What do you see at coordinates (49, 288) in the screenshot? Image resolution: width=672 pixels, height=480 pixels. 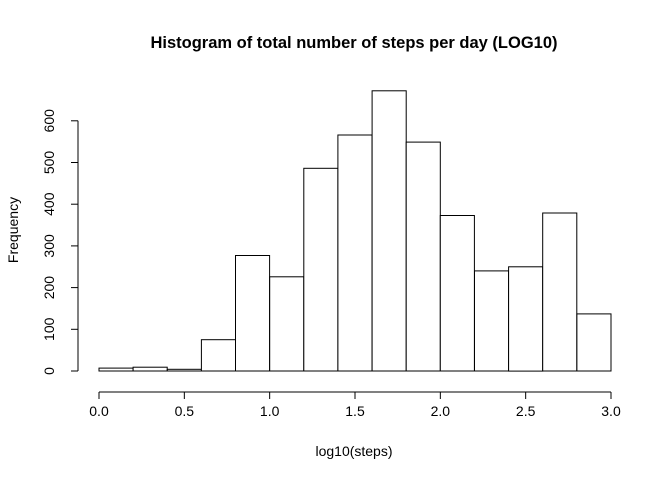 I see `y-tick-label: 200` at bounding box center [49, 288].